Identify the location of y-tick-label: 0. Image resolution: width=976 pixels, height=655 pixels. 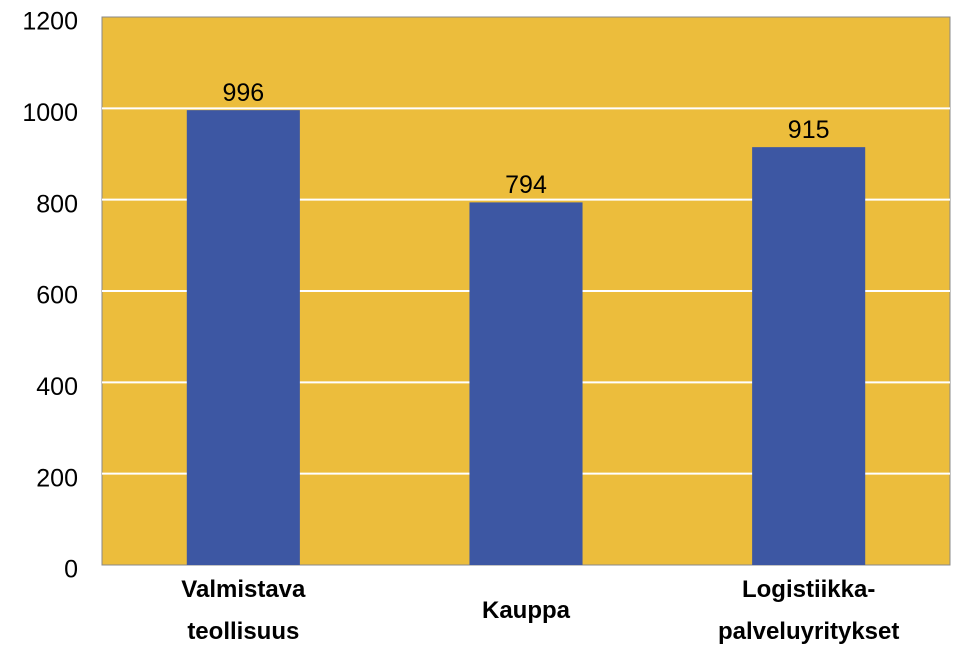
(71, 570).